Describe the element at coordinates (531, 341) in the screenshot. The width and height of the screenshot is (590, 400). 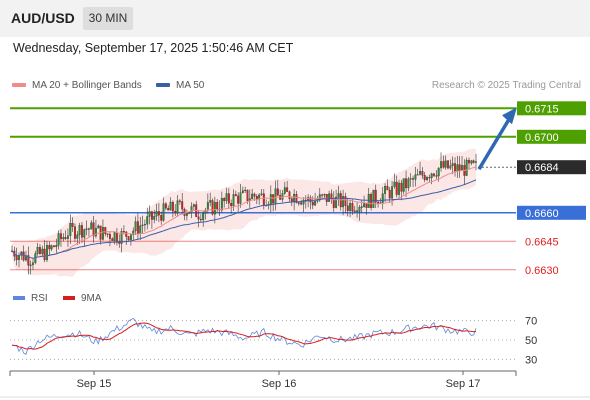
I see `rsi-tick-50: 50` at that location.